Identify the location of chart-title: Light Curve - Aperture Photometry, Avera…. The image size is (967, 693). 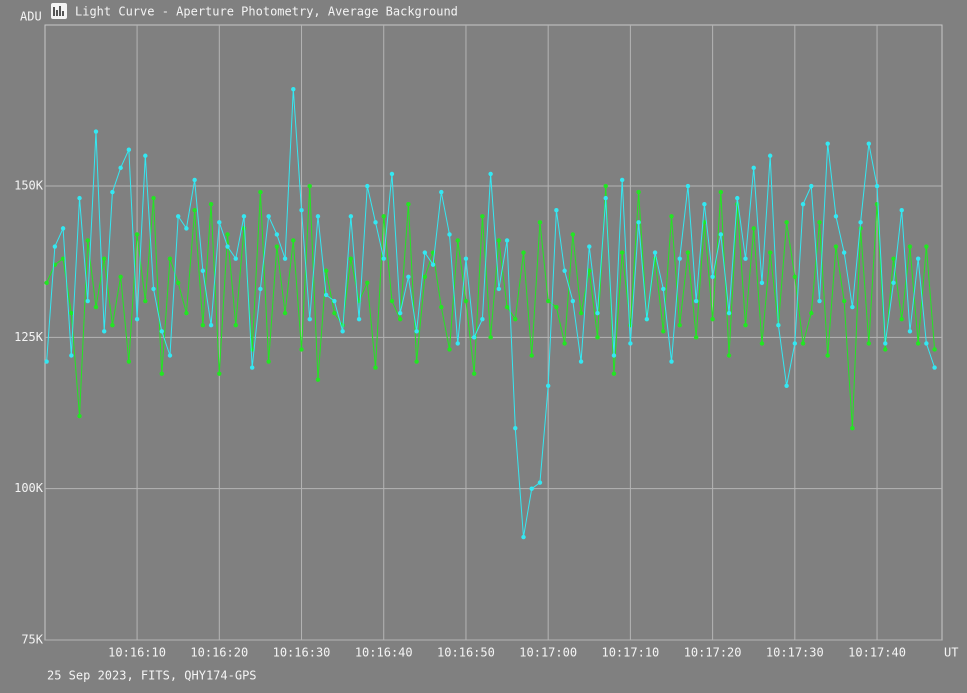
(266, 12).